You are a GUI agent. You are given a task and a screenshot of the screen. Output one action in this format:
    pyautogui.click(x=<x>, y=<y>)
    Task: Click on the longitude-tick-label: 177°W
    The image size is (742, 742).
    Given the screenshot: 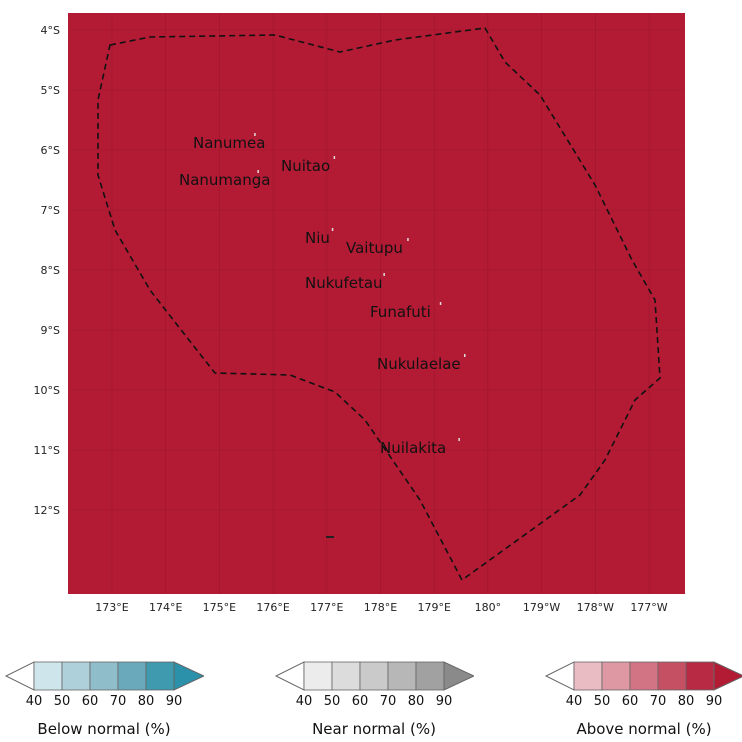 What is the action you would take?
    pyautogui.click(x=648, y=606)
    